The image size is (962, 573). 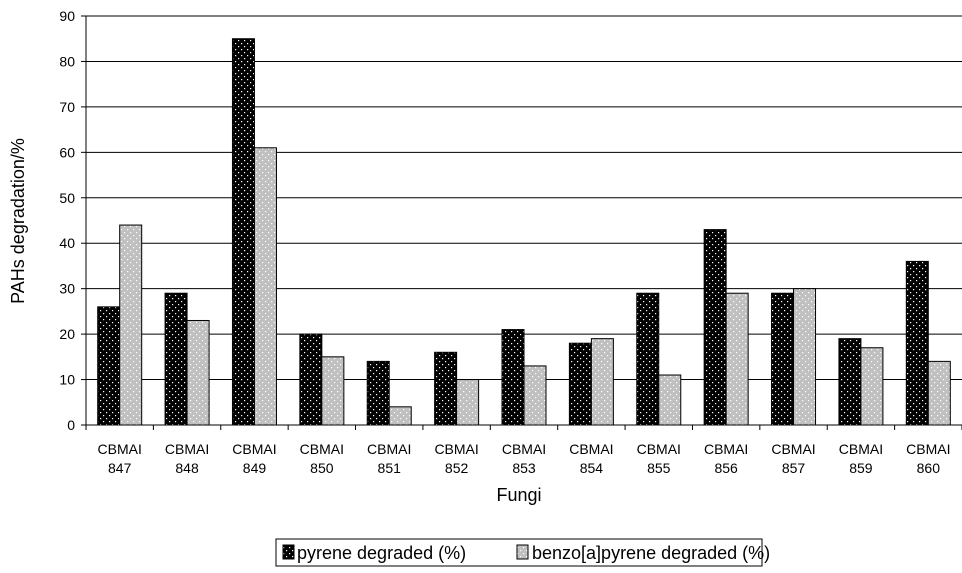 I want to click on y-tick-label: 70, so click(x=67, y=107).